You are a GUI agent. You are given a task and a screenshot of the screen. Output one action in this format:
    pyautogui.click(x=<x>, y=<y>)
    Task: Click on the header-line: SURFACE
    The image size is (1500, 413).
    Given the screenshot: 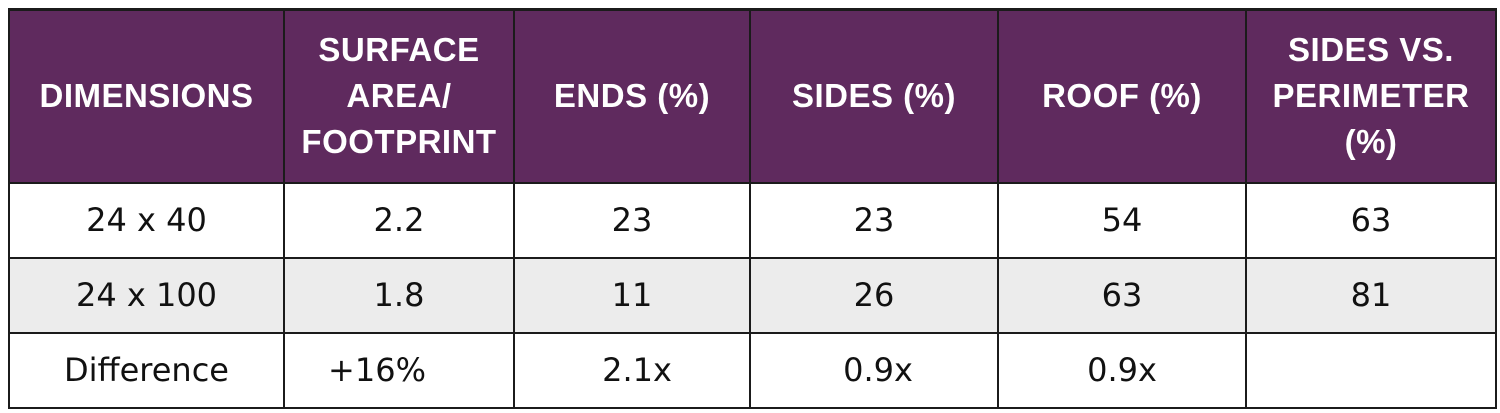 What is the action you would take?
    pyautogui.click(x=399, y=50)
    